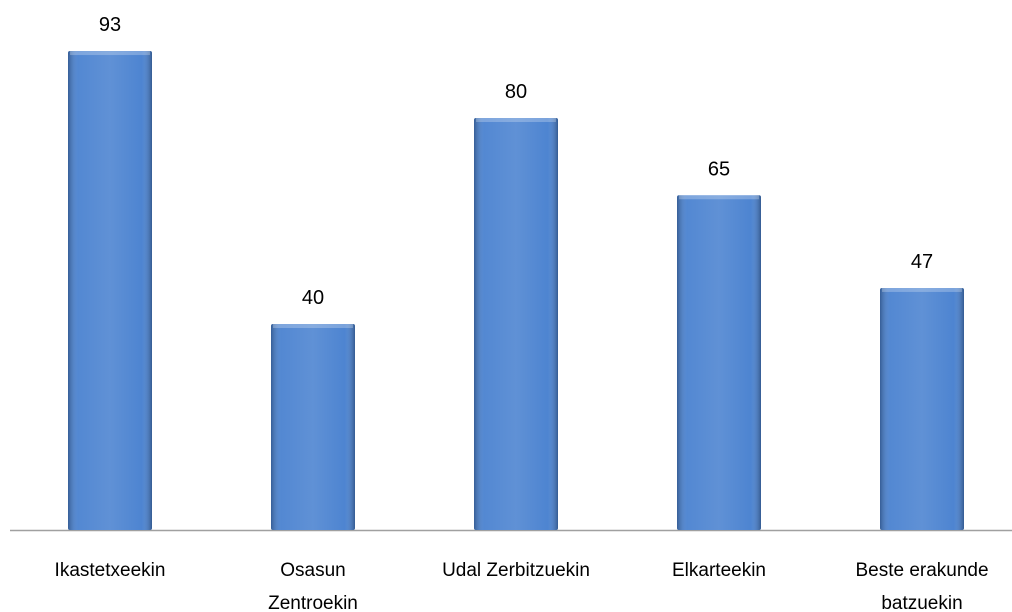 The height and width of the screenshot is (612, 1012). I want to click on value-label: 65, so click(719, 169).